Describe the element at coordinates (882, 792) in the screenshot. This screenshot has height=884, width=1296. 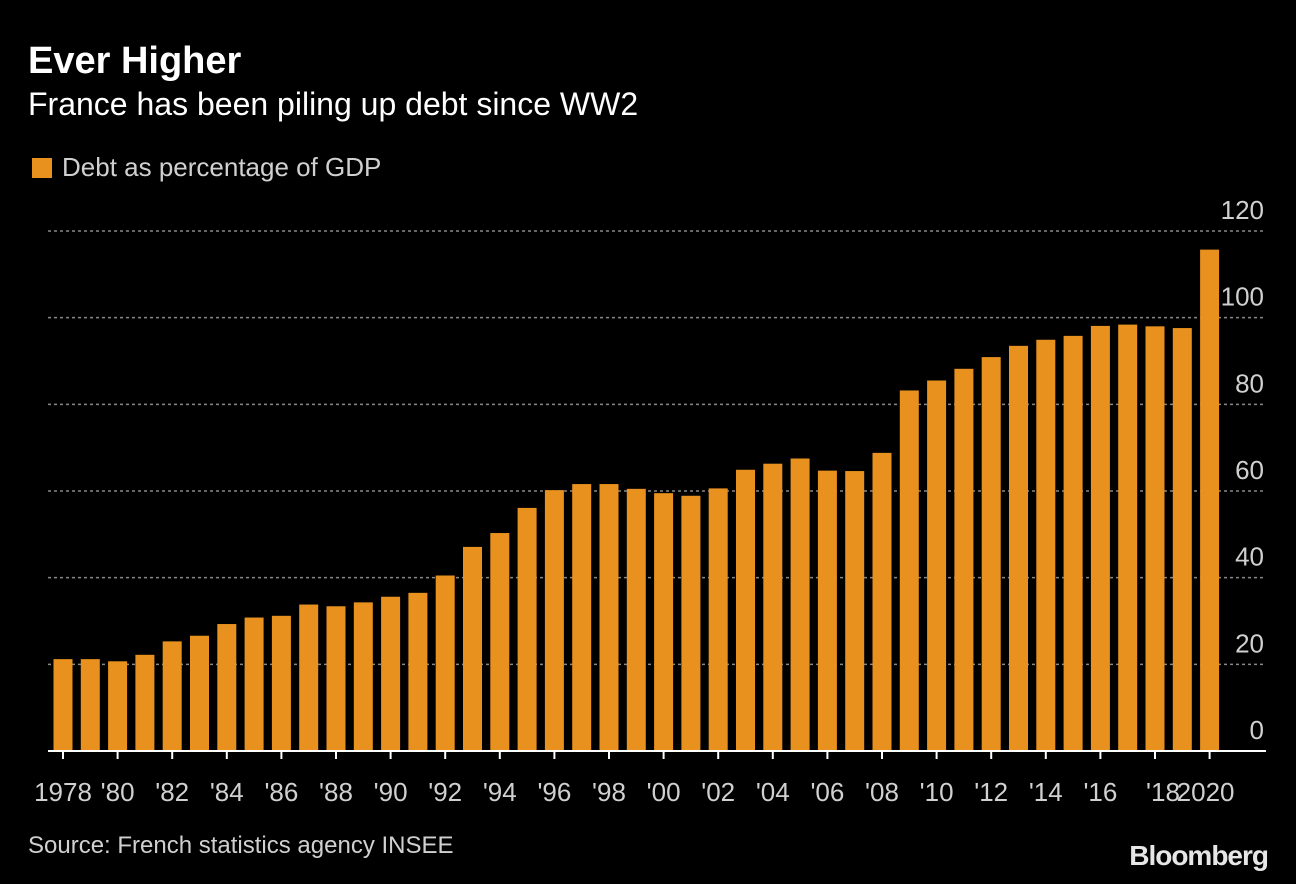
I see `x-tick-label: '08` at that location.